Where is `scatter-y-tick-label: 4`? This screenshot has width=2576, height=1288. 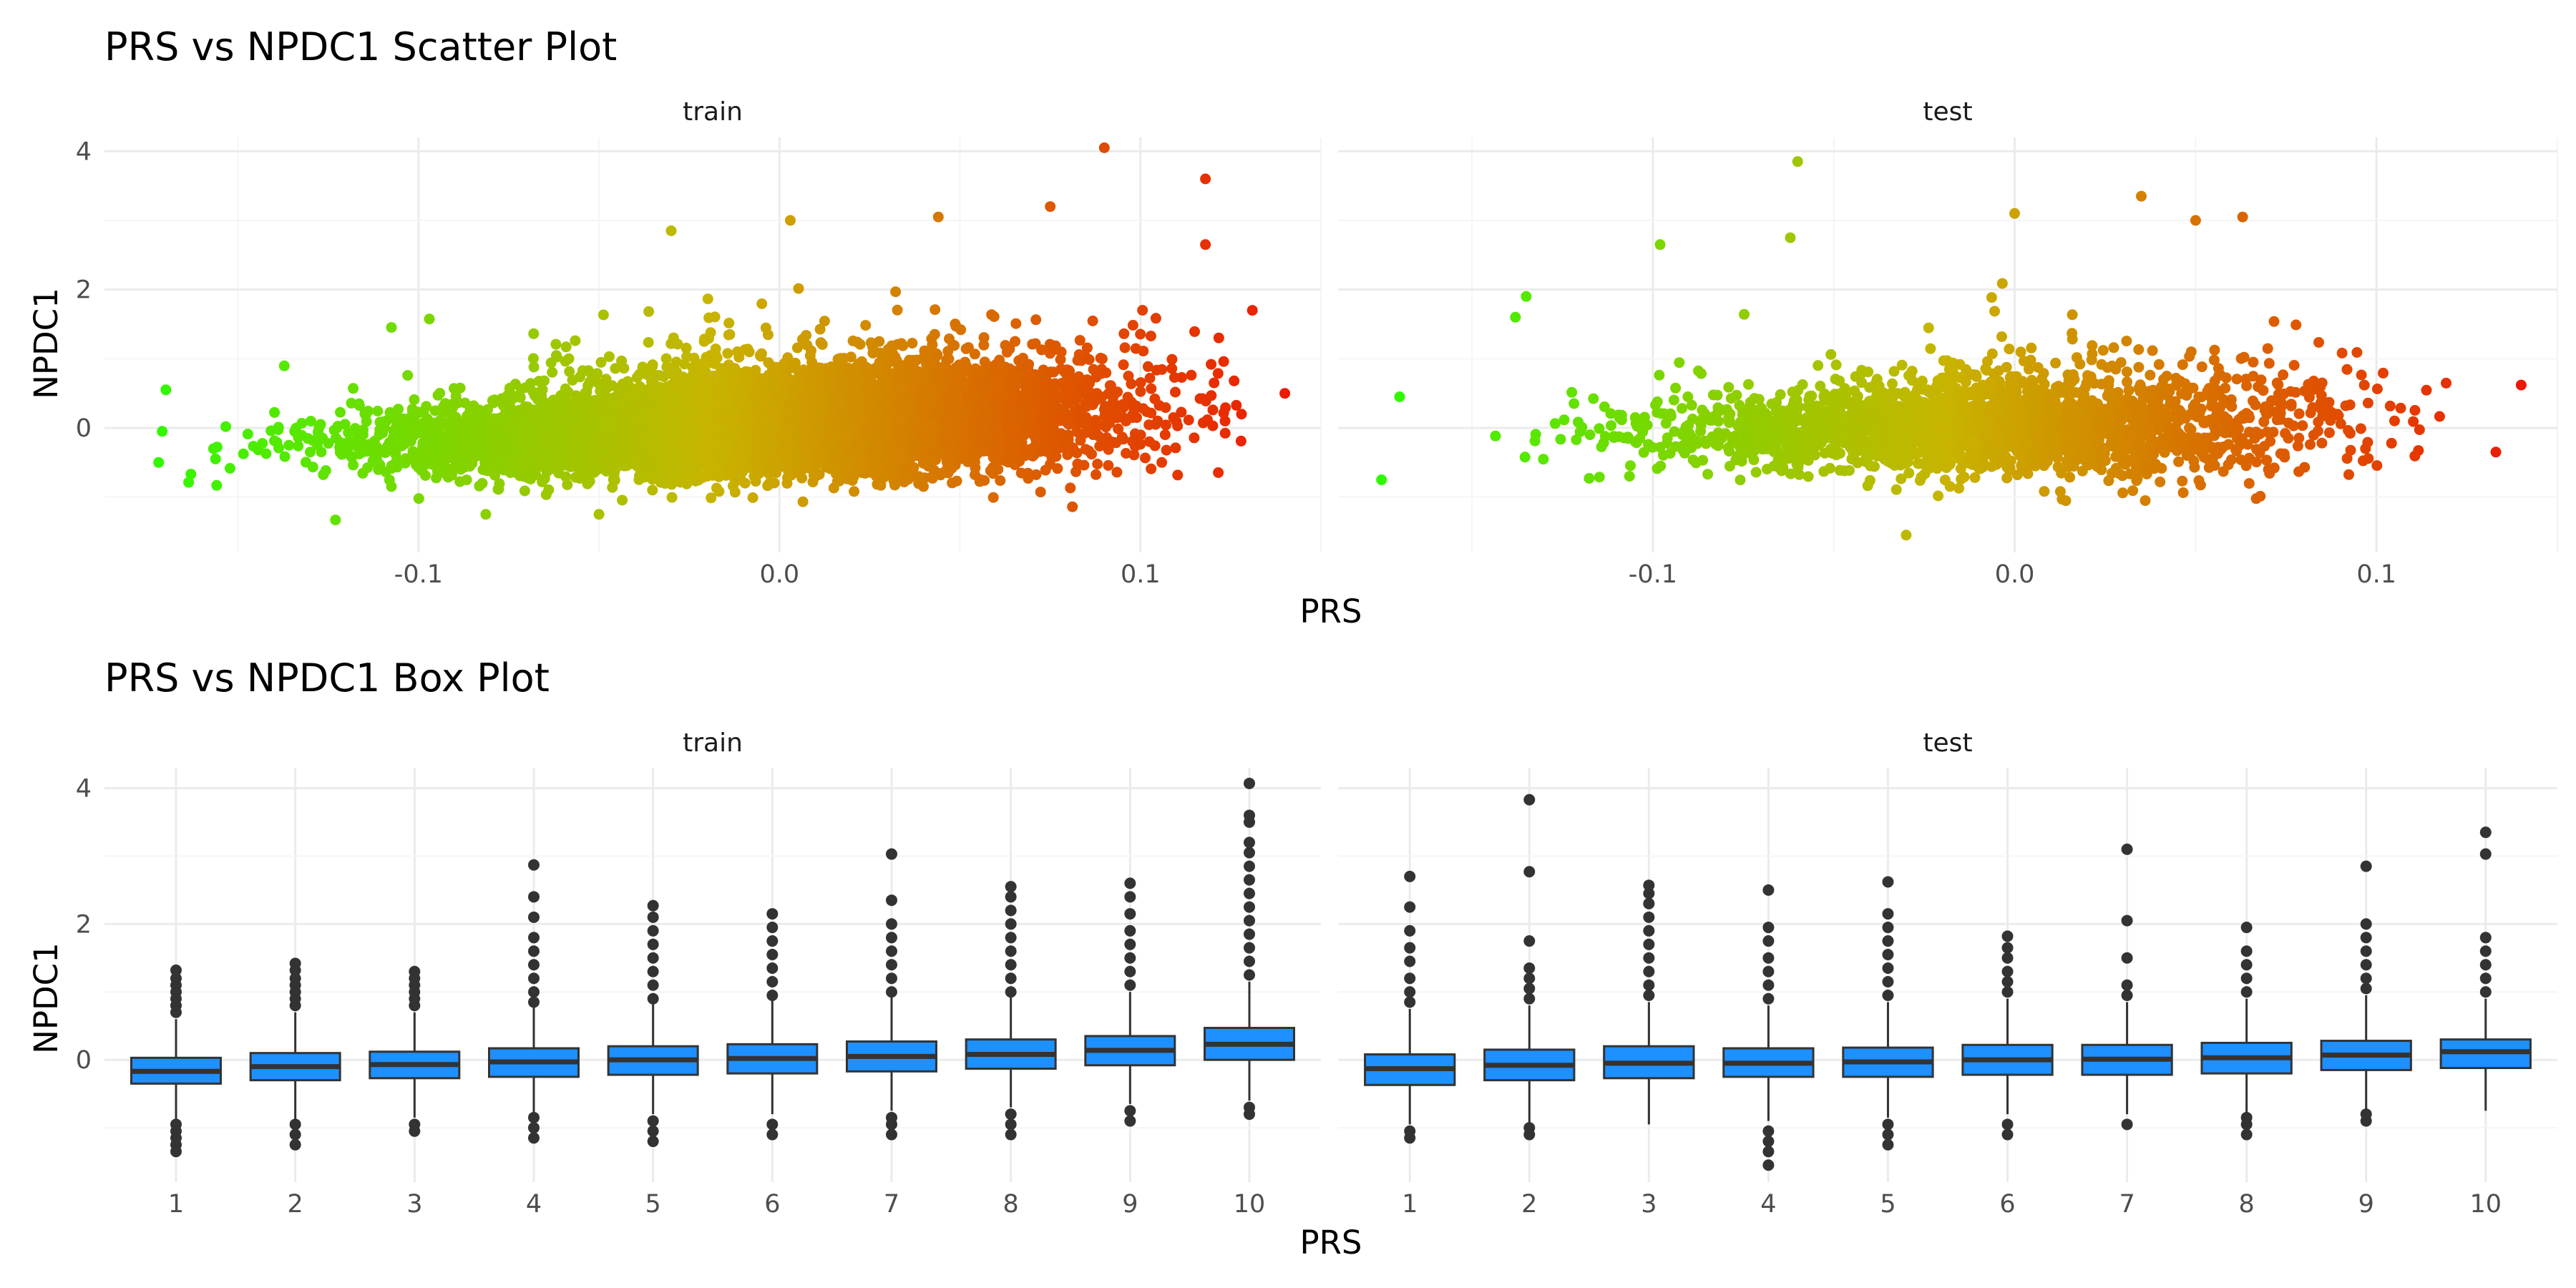 scatter-y-tick-label: 4 is located at coordinates (84, 151).